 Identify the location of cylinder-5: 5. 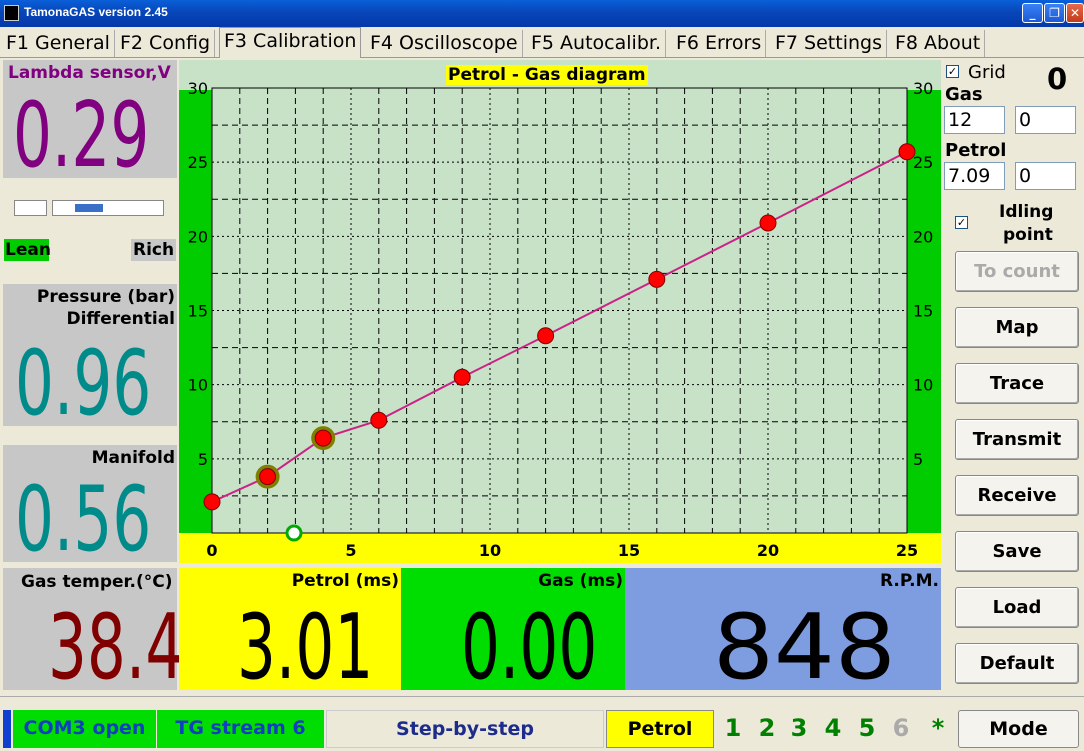
(867, 728).